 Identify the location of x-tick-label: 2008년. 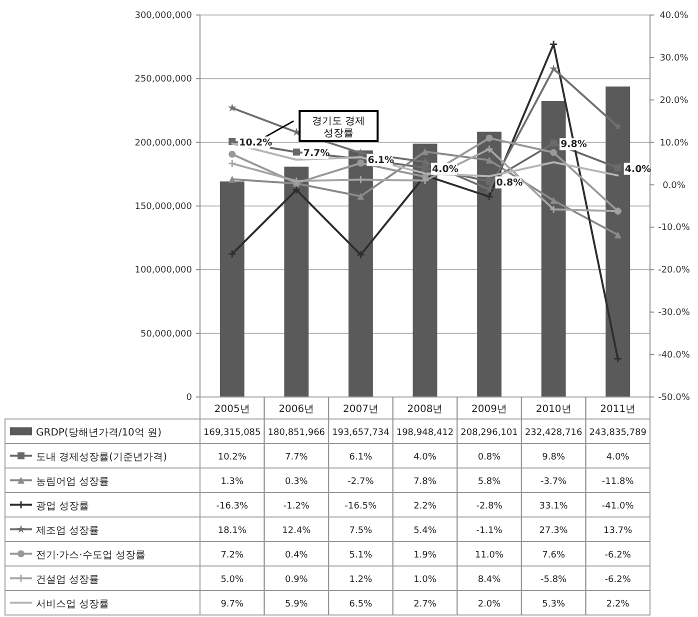
(425, 409).